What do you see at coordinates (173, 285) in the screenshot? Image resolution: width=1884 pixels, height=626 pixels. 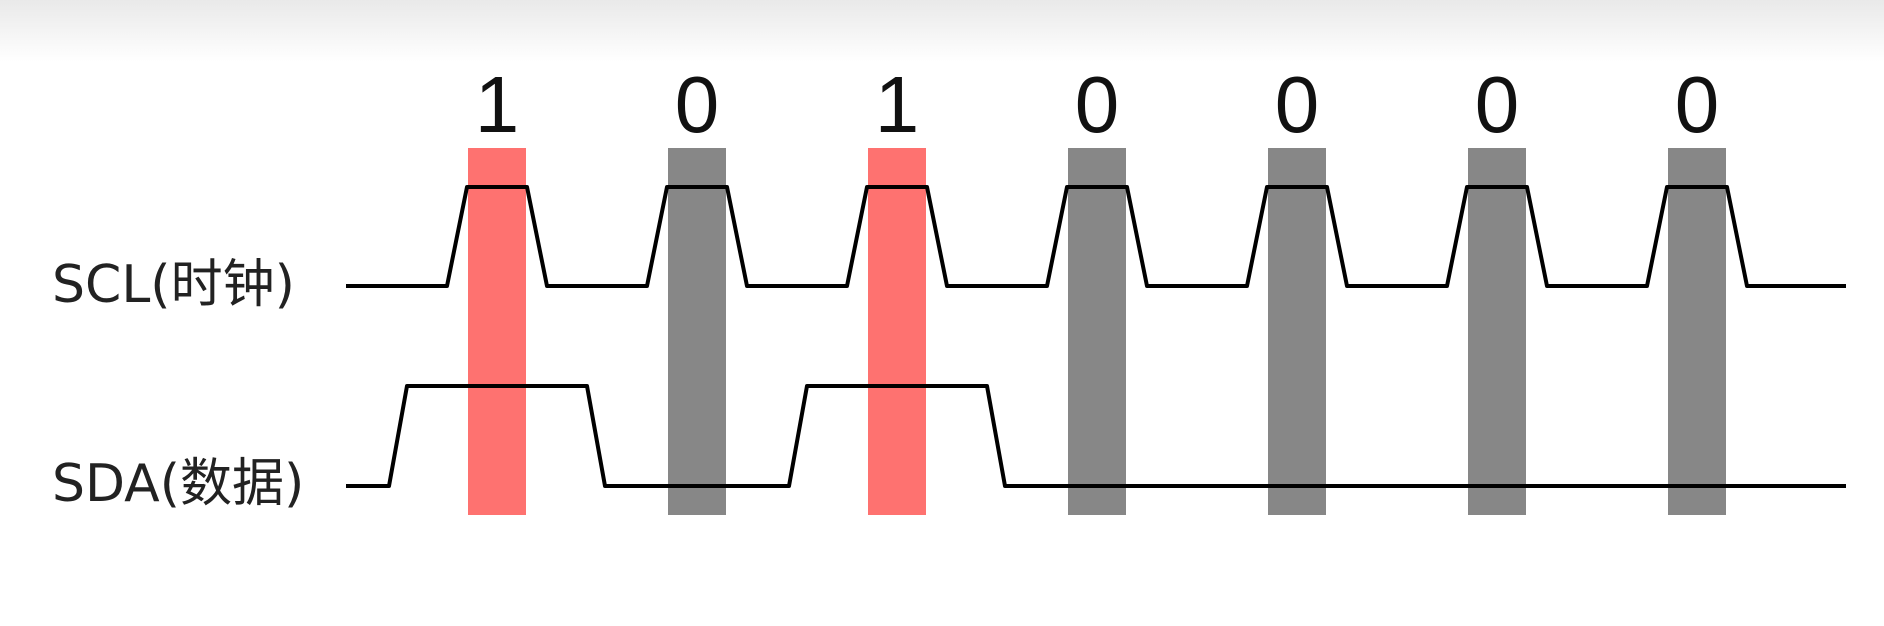 I see `scl-label: SCL(时钟)` at bounding box center [173, 285].